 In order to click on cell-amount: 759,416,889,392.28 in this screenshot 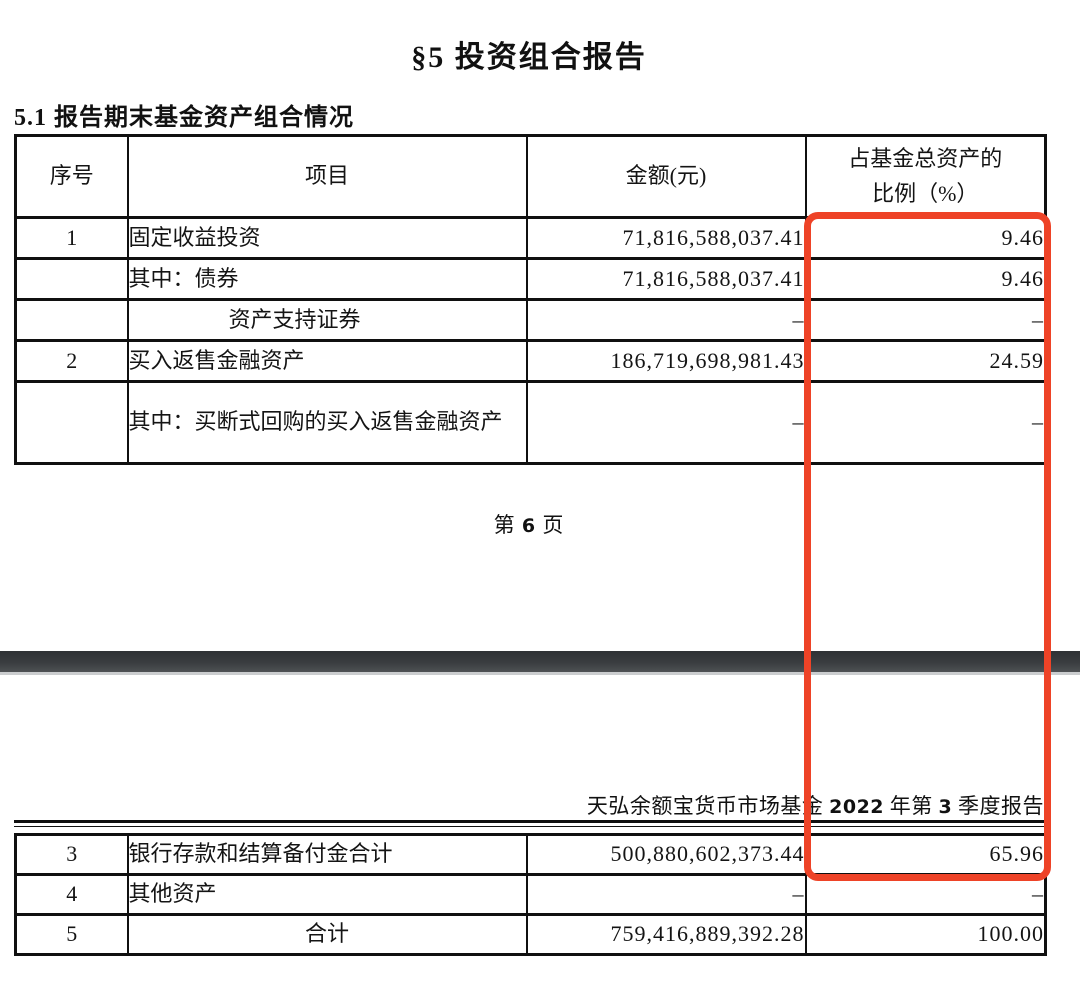, I will do `click(666, 934)`.